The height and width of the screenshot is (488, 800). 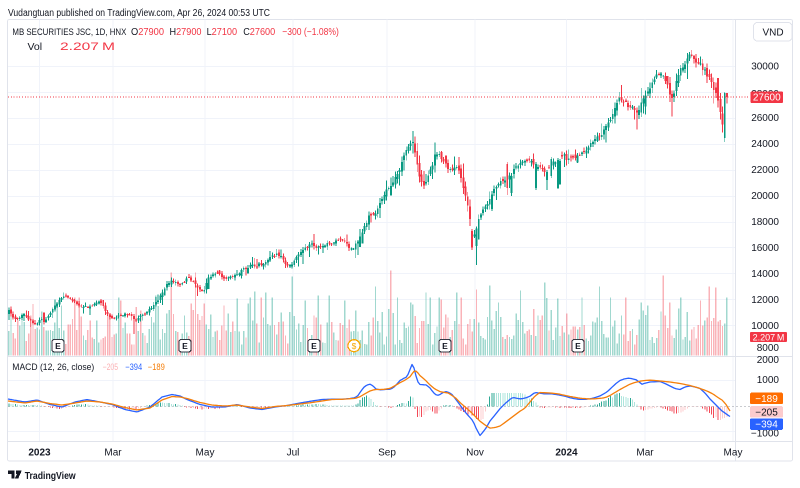 I want to click on svg-text: TradingView, so click(x=51, y=476).